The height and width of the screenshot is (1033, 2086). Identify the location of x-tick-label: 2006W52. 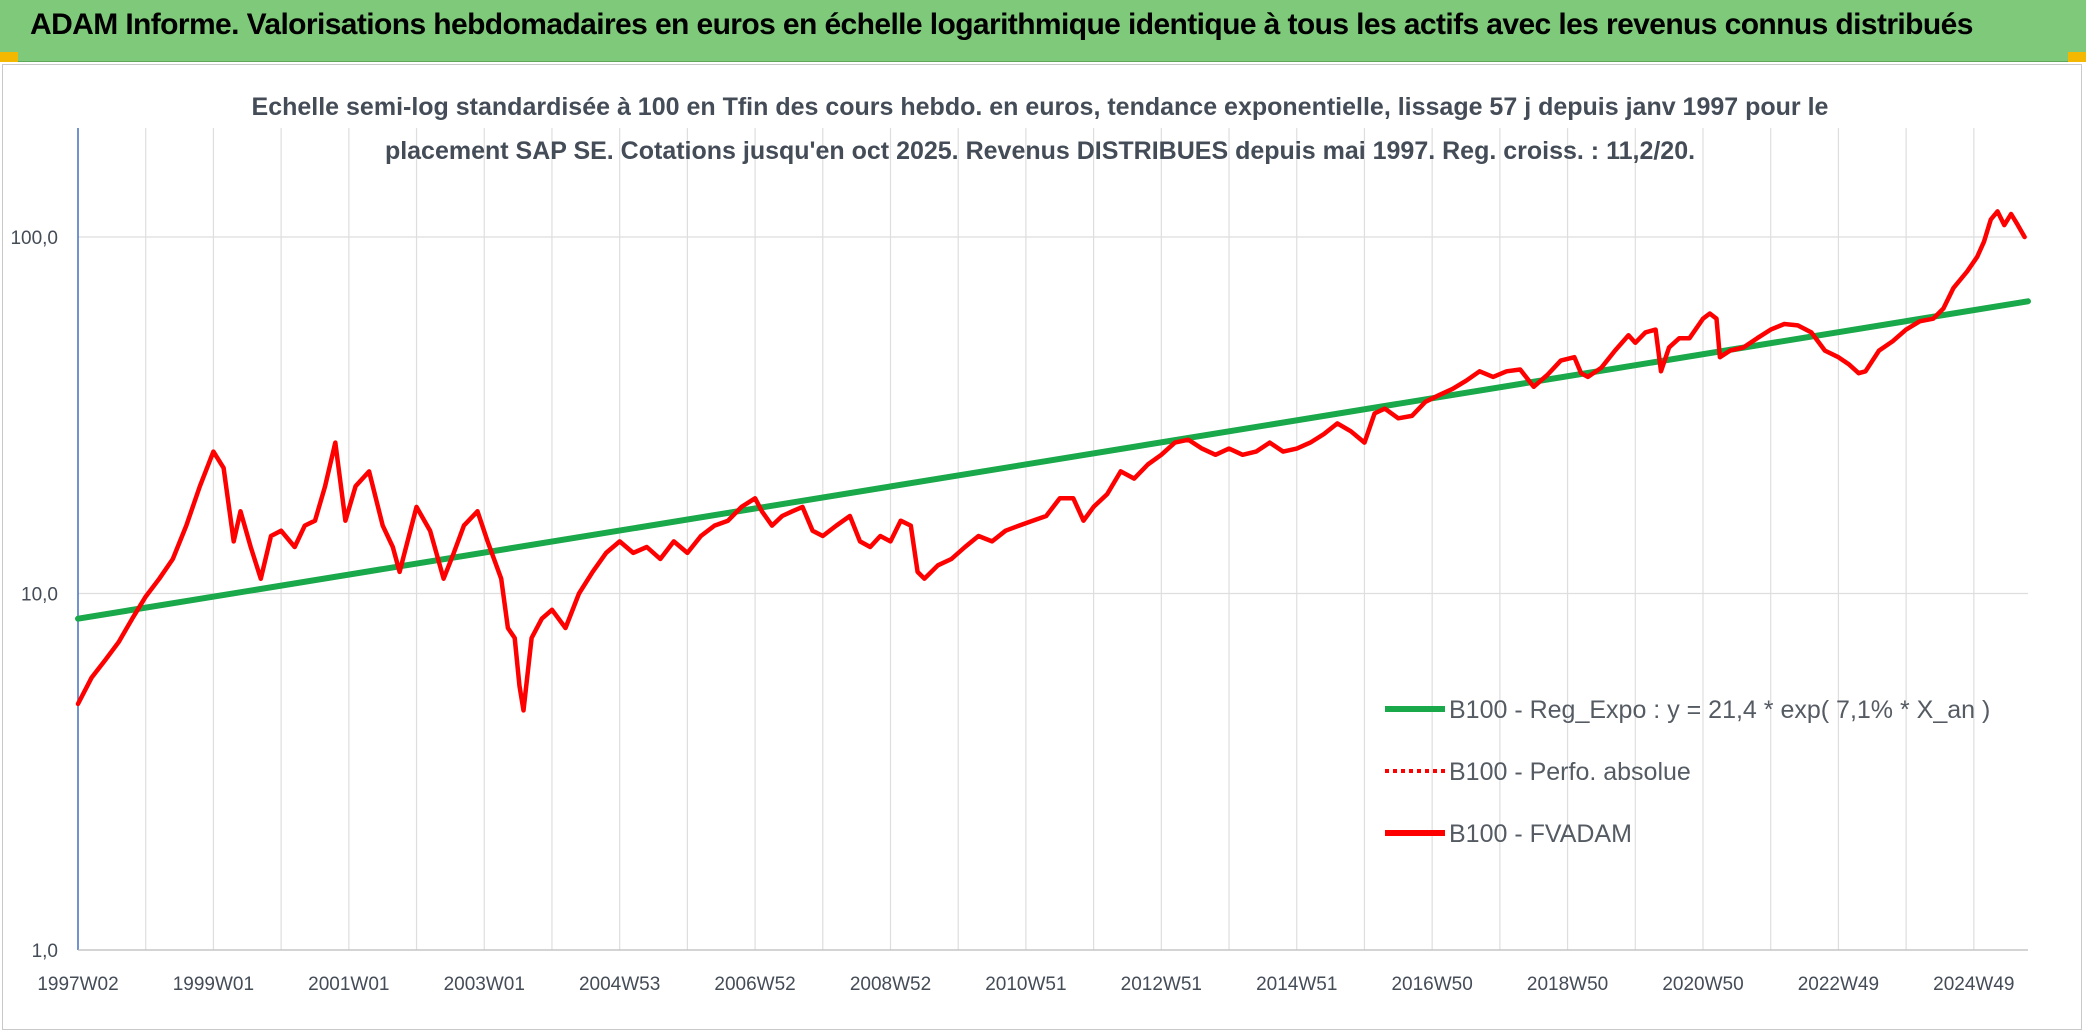
(754, 984).